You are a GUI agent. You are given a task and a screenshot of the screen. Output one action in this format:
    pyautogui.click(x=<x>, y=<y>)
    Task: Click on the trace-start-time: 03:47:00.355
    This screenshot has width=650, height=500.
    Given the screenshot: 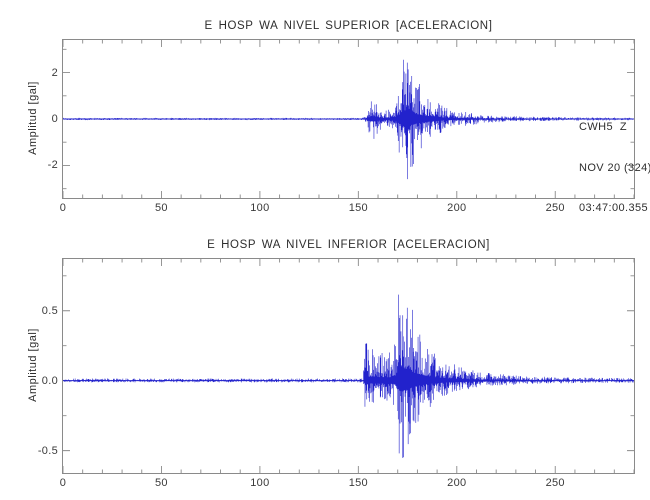 What is the action you would take?
    pyautogui.click(x=614, y=208)
    